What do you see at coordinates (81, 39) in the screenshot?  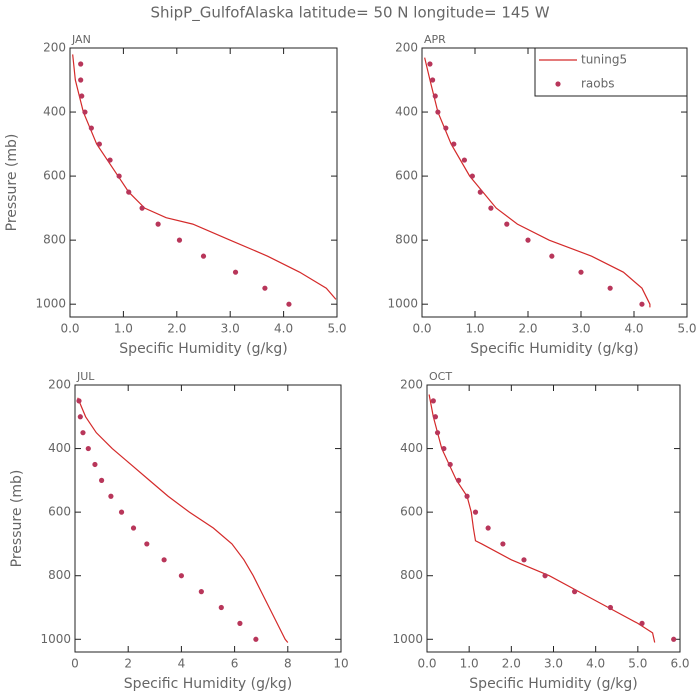 I see `panel-title: JAN` at bounding box center [81, 39].